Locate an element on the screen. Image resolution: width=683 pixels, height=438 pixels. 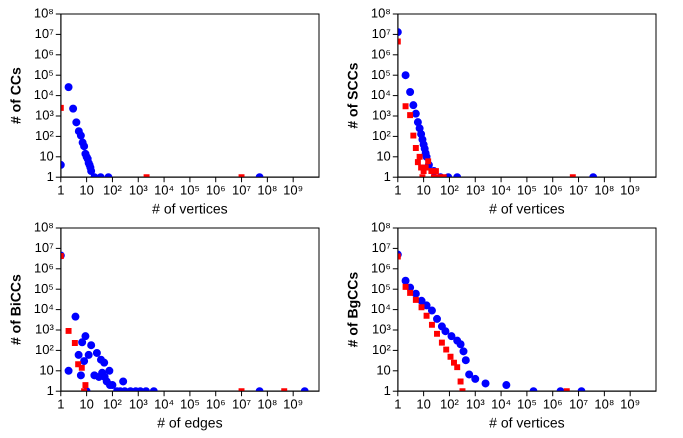
x-axis-title: # of edges is located at coordinates (190, 422).